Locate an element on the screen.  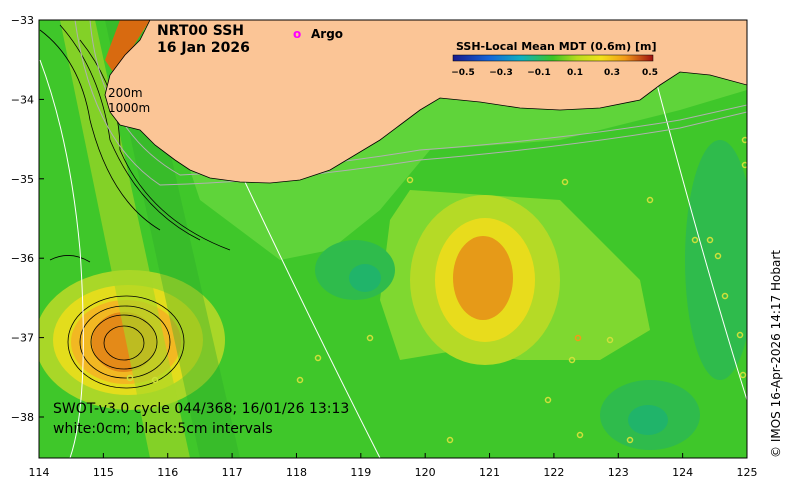
y-tick-label: −37 is located at coordinates (22, 338).